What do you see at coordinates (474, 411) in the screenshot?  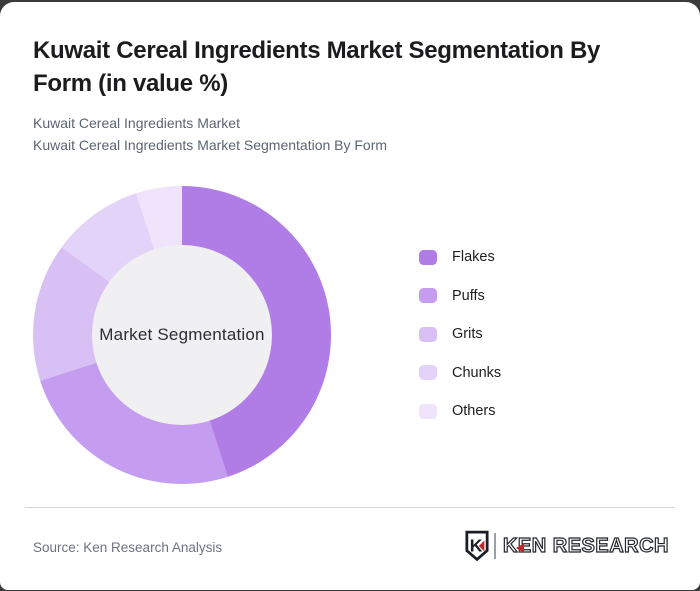 I see `legend-label-others: Others` at bounding box center [474, 411].